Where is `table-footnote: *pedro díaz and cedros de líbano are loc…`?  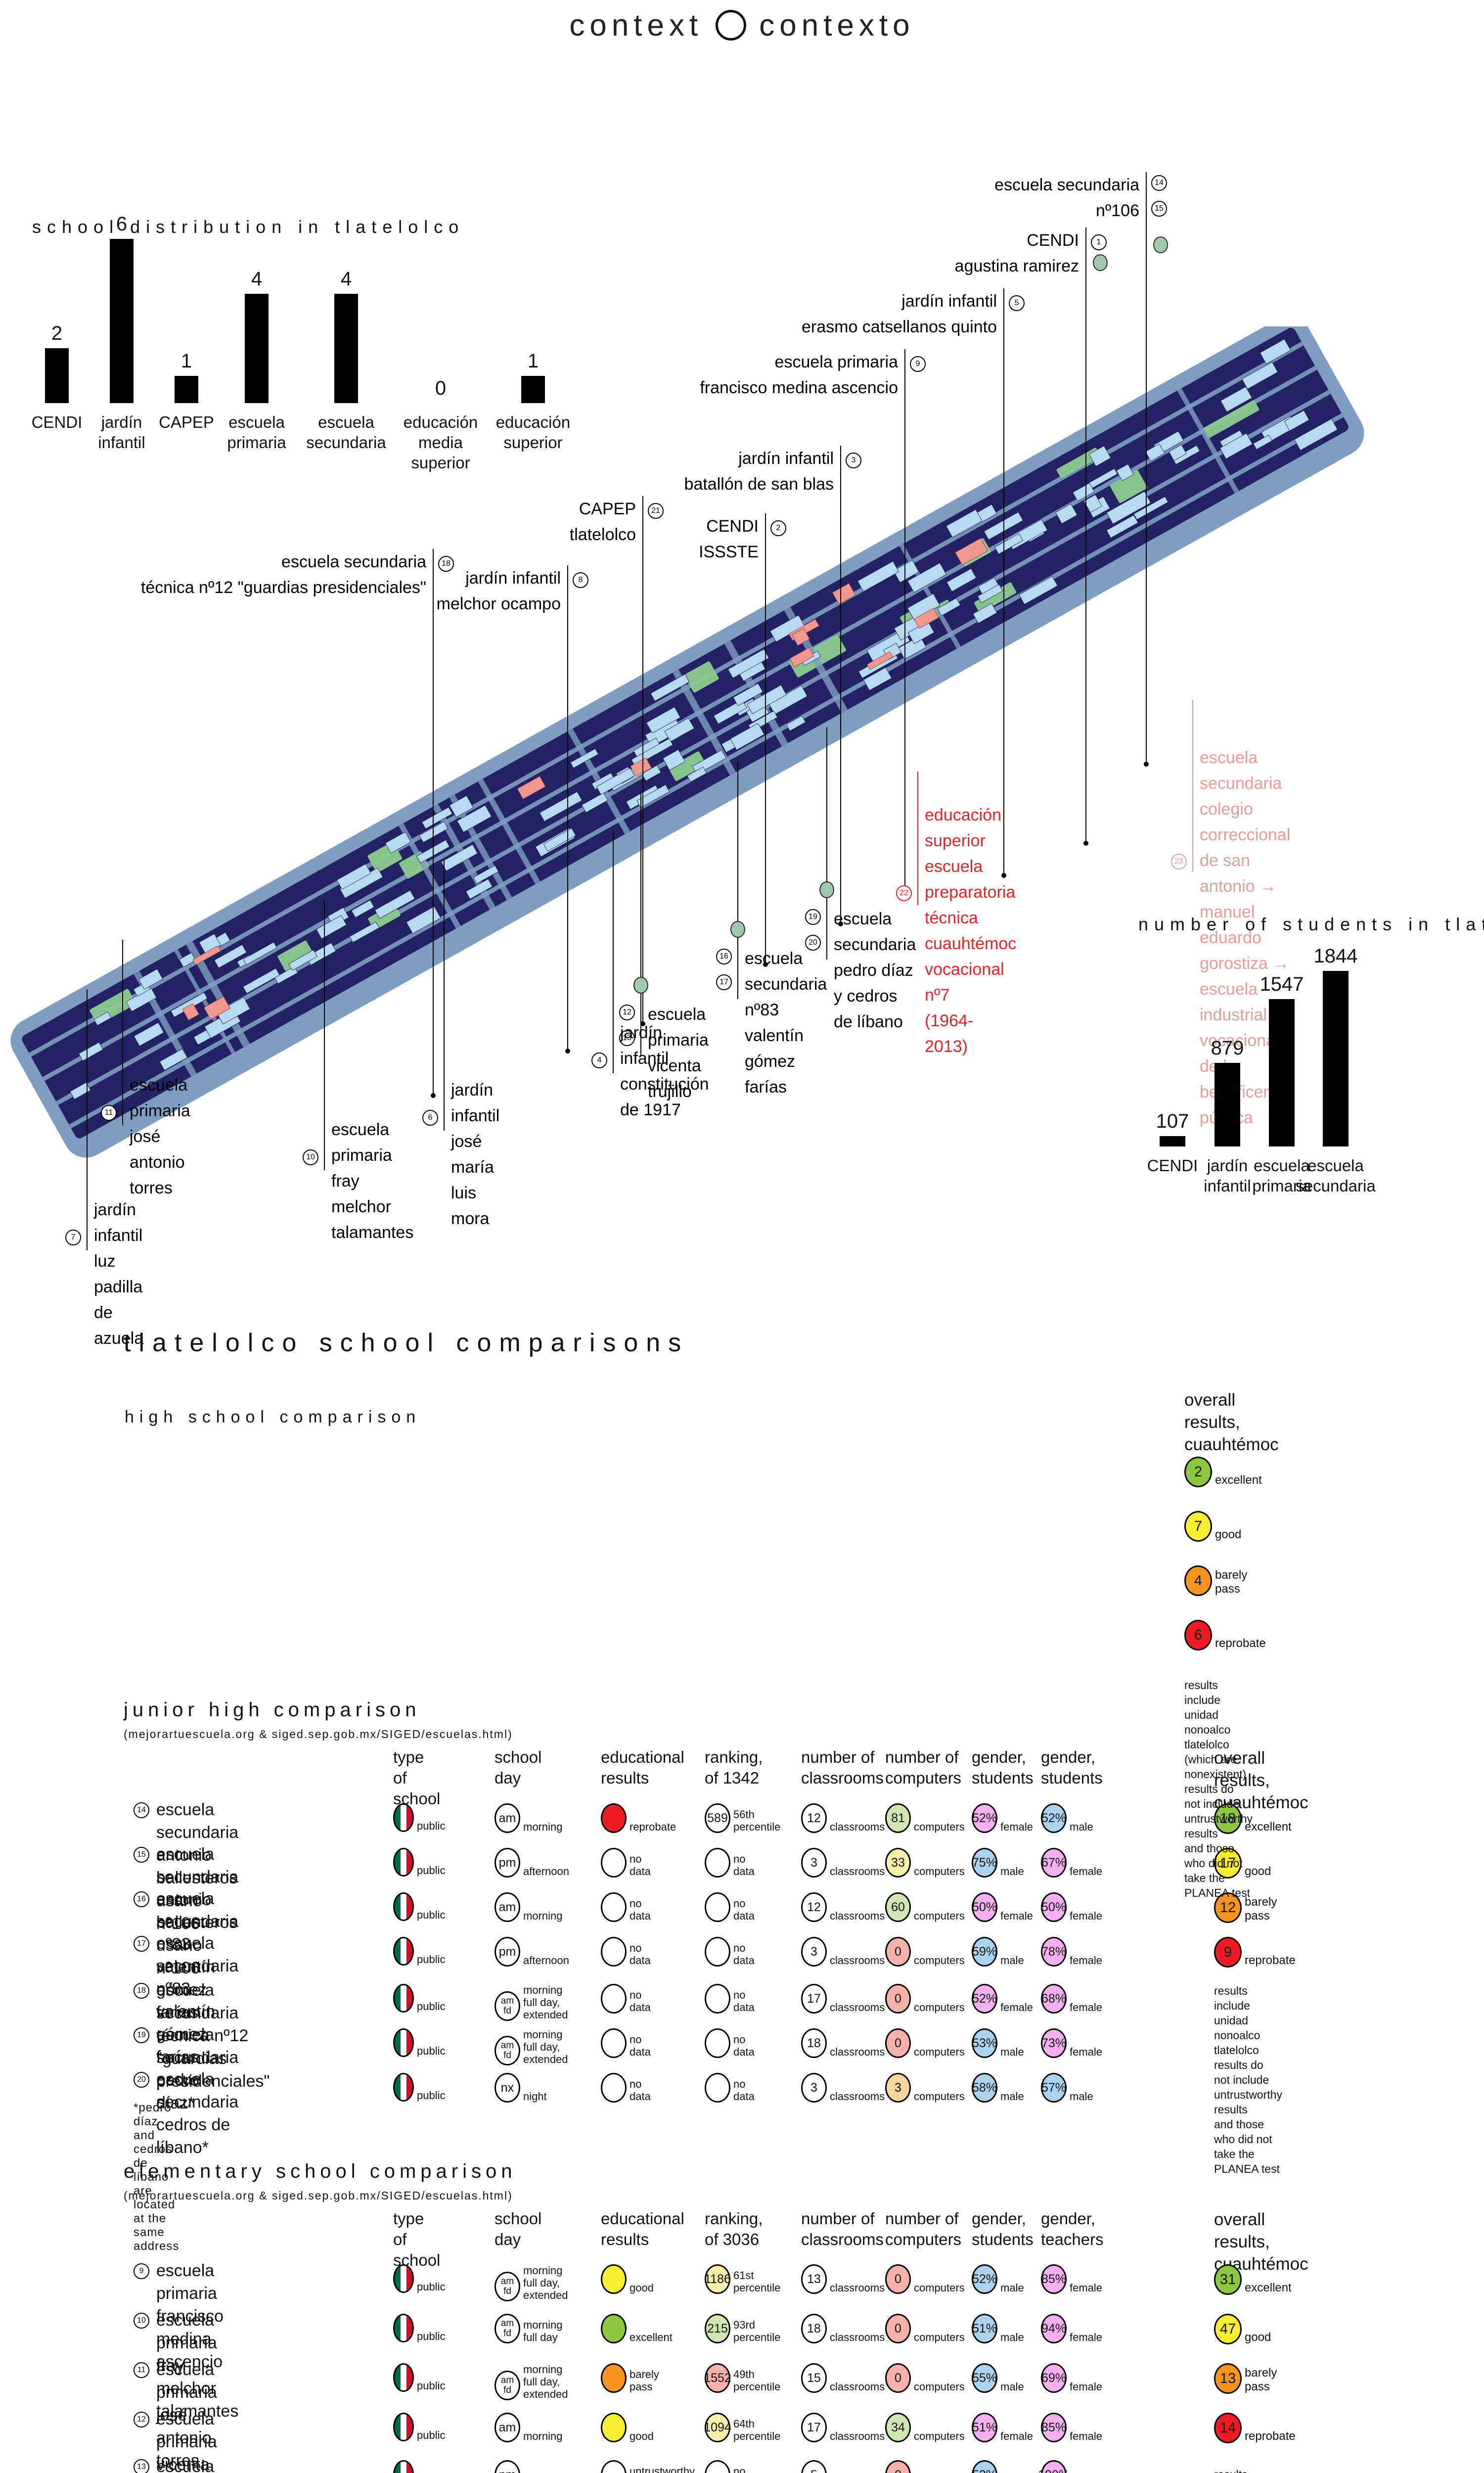
table-footnote: *pedro díaz and cedros de líbano are loc… is located at coordinates (157, 2177).